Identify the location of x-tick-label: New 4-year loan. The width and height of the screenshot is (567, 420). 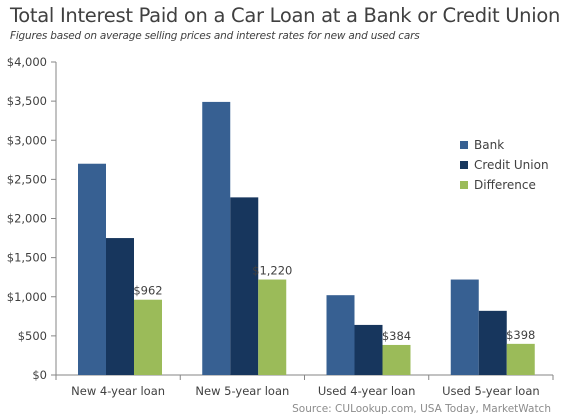
(118, 391).